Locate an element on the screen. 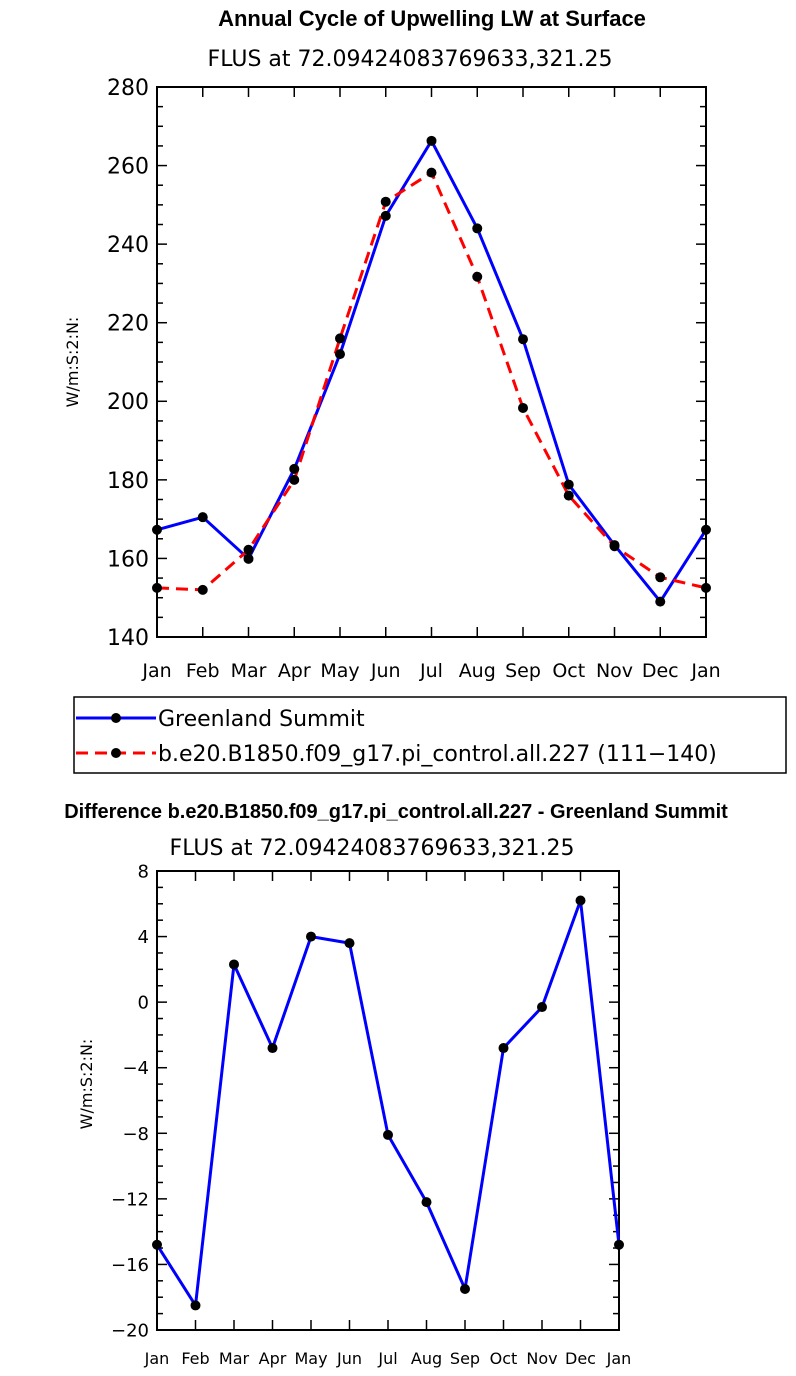 Image resolution: width=796 pixels, height=1376 pixels. chart1-xtick-label: Mar is located at coordinates (249, 671).